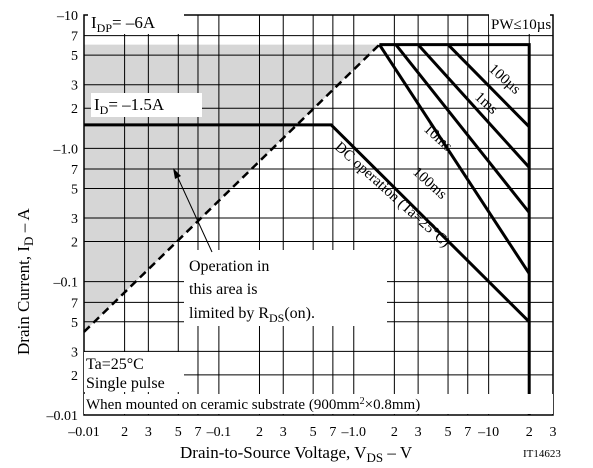  What do you see at coordinates (354, 432) in the screenshot?
I see `x-tick-label: –1.0` at bounding box center [354, 432].